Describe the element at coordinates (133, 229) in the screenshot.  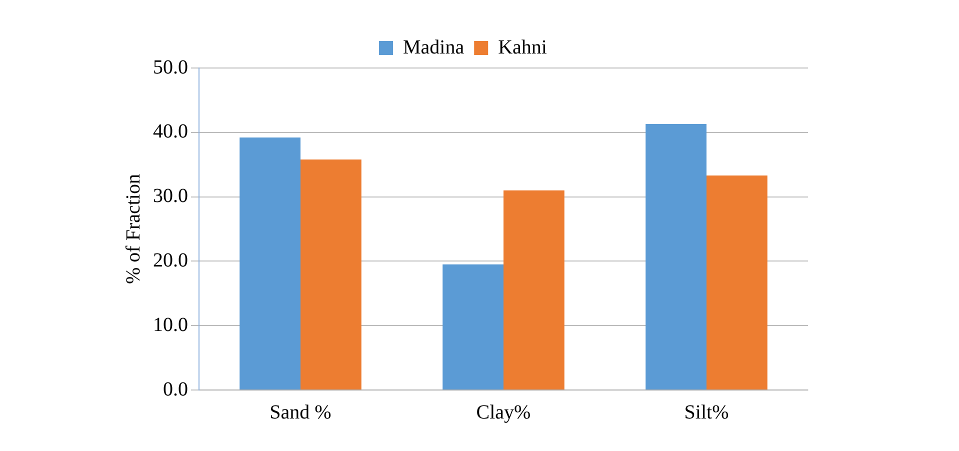
I see `y-axis-title: % of Fraction` at that location.